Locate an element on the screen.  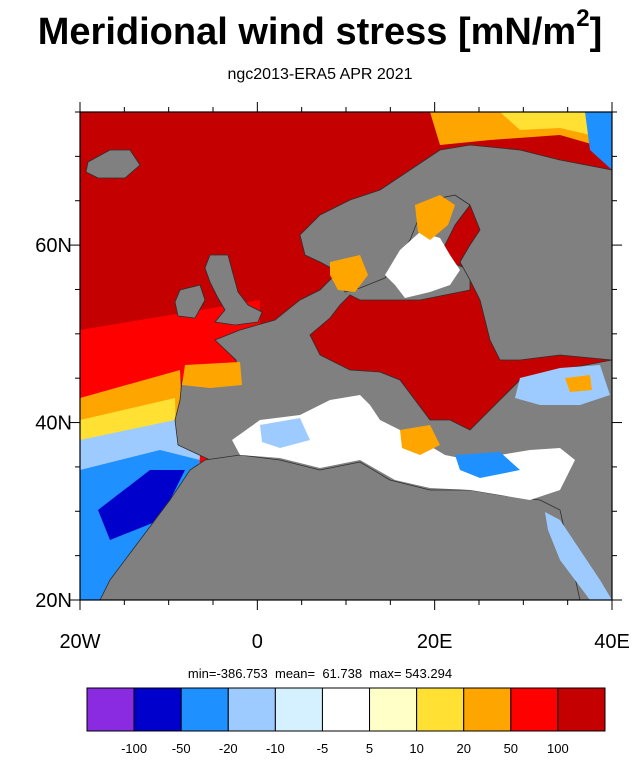
colorbar-label: -100 is located at coordinates (134, 748).